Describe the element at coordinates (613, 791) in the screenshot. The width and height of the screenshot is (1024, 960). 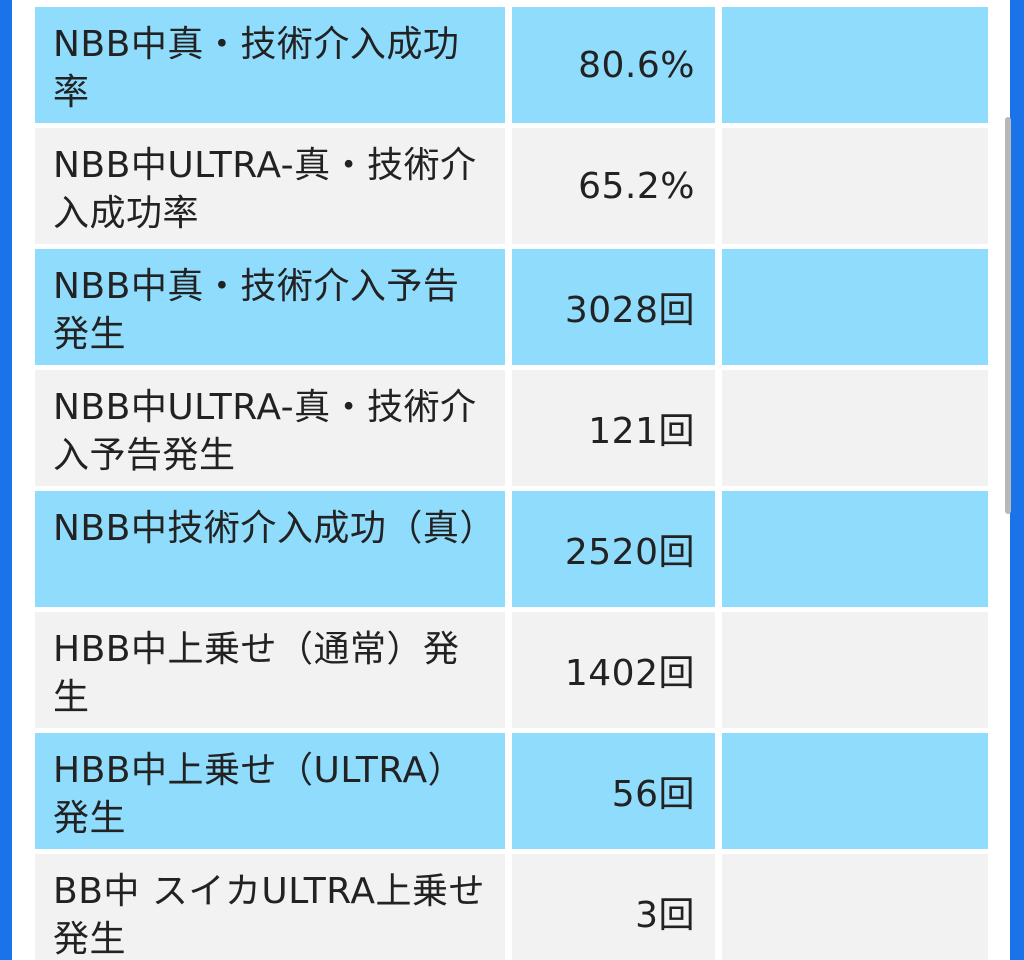
I see `row-value: 56回` at that location.